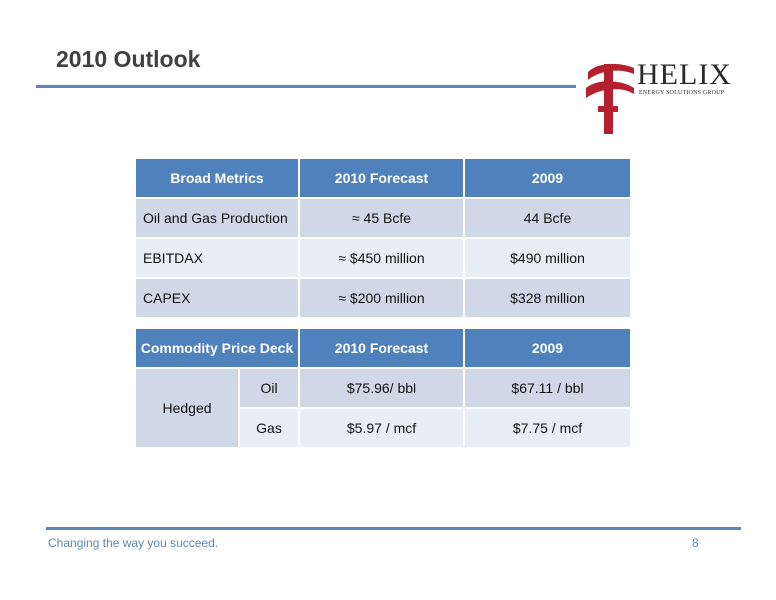  I want to click on column-header: Broad Metrics, so click(218, 179).